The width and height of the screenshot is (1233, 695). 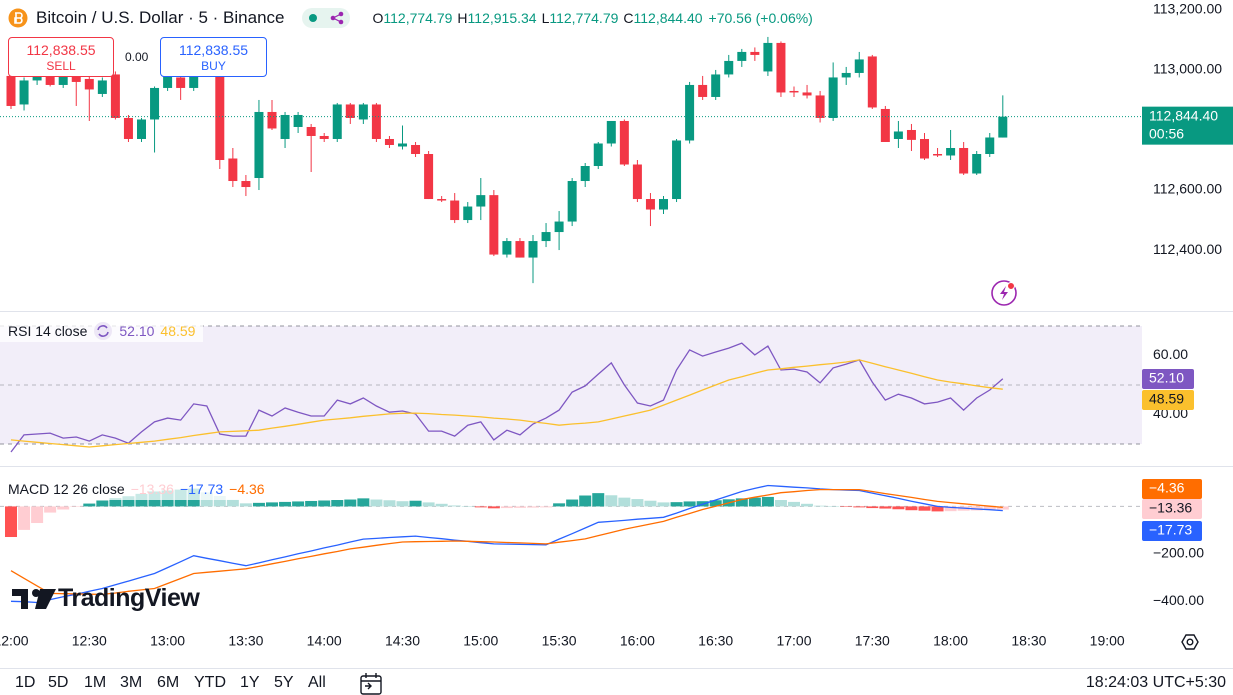 What do you see at coordinates (480, 641) in the screenshot?
I see `x-tick-label: 15:00` at bounding box center [480, 641].